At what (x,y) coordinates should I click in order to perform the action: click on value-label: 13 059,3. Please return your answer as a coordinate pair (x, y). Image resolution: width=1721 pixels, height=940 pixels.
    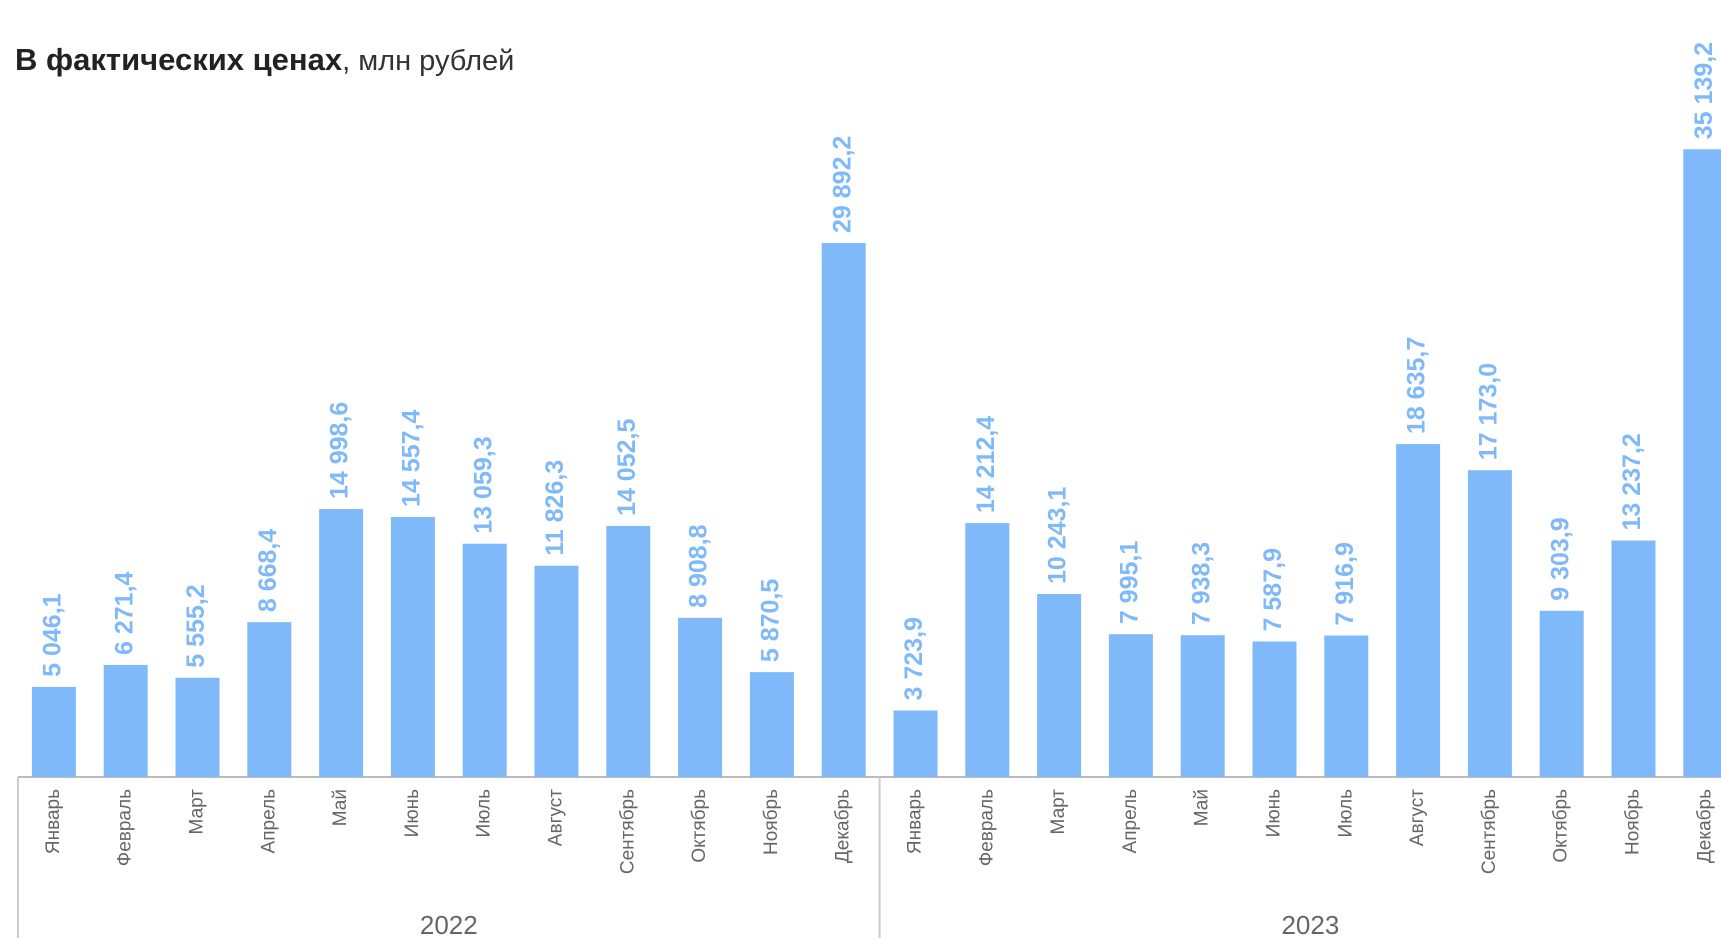
    Looking at the image, I should click on (483, 484).